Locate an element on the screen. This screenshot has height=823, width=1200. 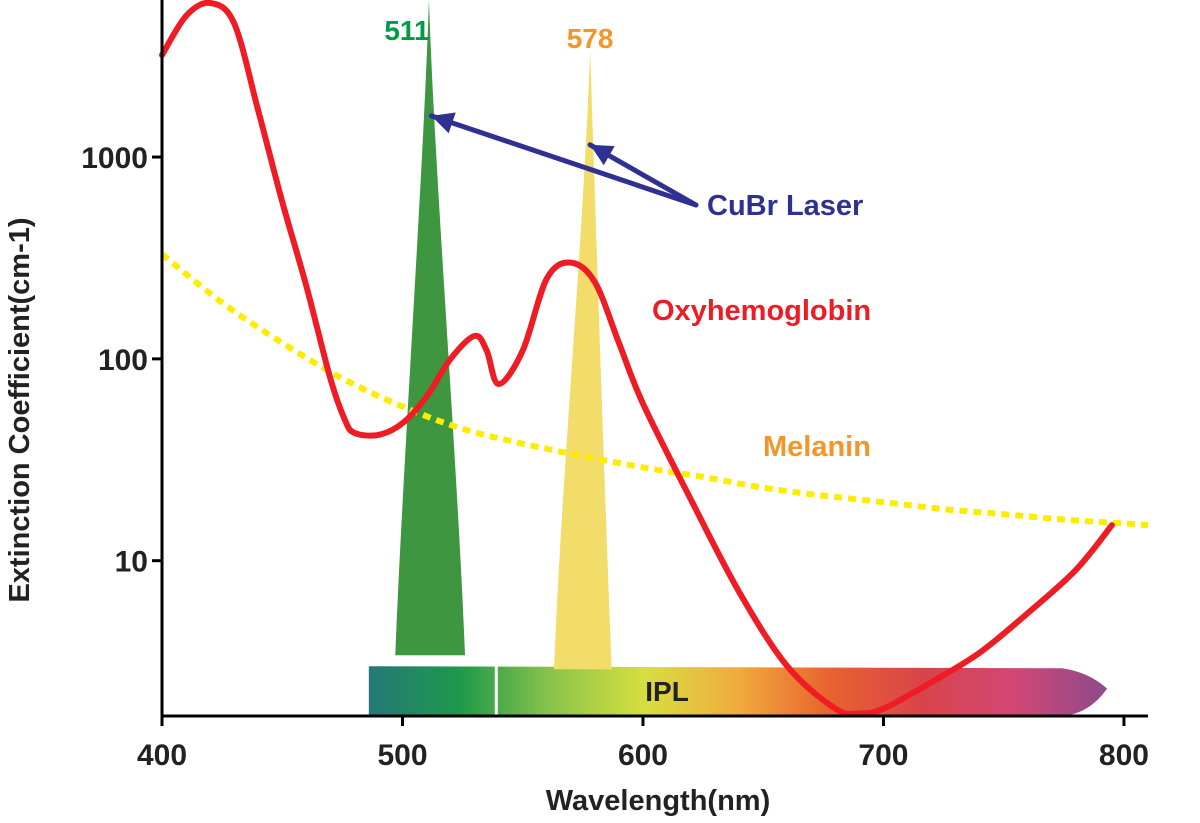
ipl-band-layer is located at coordinates (738, 691).